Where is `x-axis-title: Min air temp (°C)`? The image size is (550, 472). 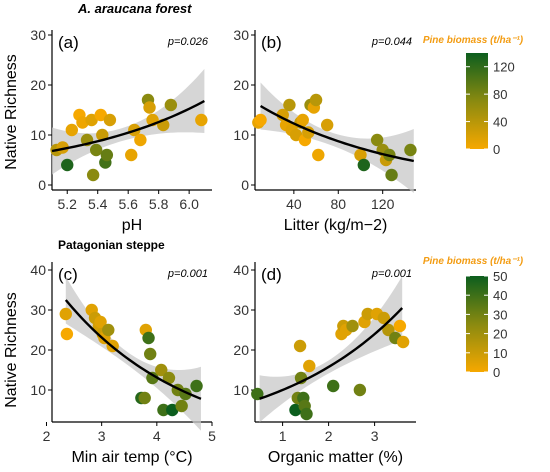
x-axis-title: Min air temp (°C) is located at coordinates (131, 457).